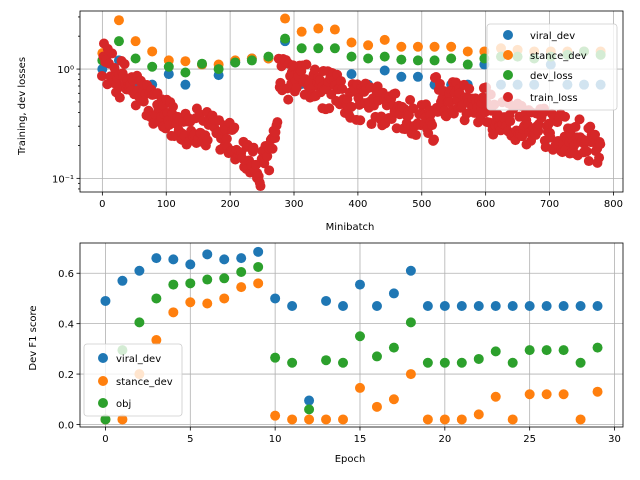  I want to click on f1-chart-xlabel: Epoch, so click(350, 459).